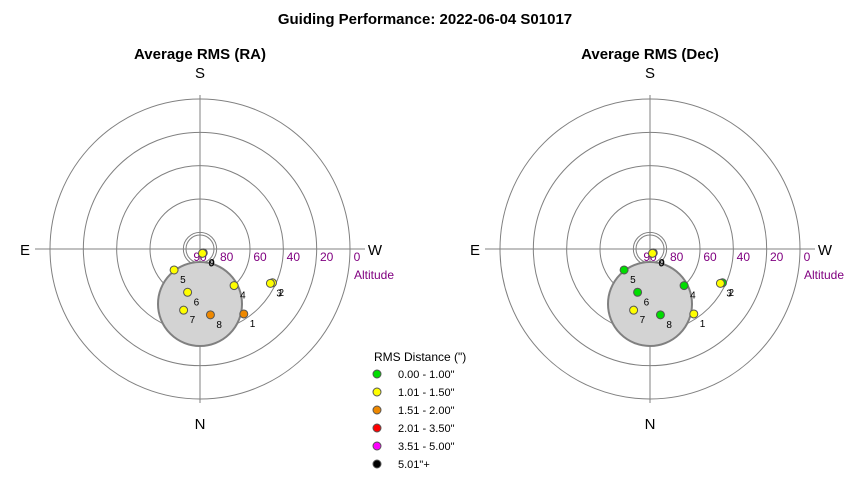 The image size is (850, 480). What do you see at coordinates (200, 54) in the screenshot?
I see `subplot-title: Average RMS (RA)` at bounding box center [200, 54].